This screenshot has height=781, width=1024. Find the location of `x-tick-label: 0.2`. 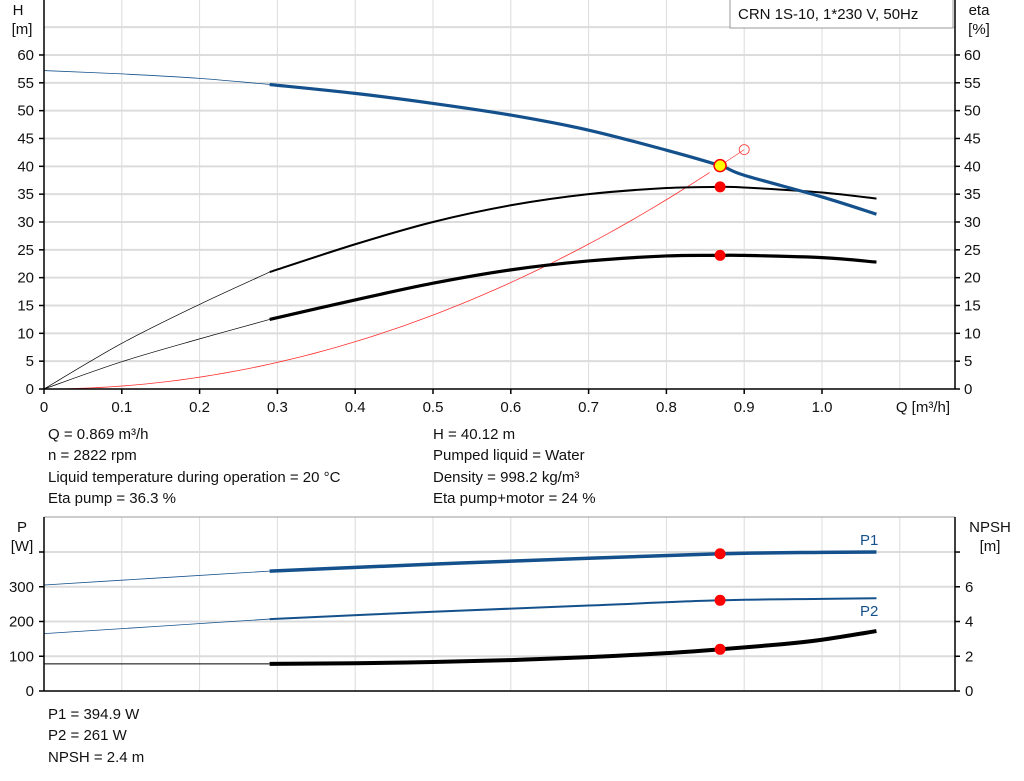

x-tick-label: 0.2 is located at coordinates (199, 407).